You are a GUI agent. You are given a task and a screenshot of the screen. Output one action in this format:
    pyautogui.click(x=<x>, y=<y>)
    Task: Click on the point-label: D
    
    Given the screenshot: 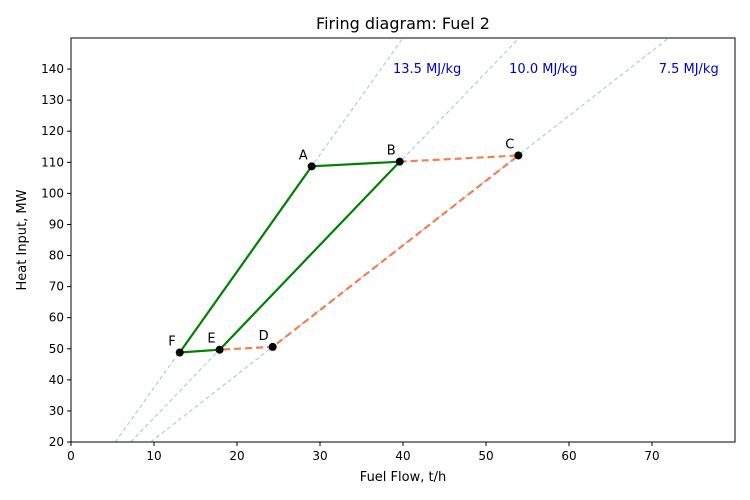 What is the action you would take?
    pyautogui.click(x=264, y=336)
    